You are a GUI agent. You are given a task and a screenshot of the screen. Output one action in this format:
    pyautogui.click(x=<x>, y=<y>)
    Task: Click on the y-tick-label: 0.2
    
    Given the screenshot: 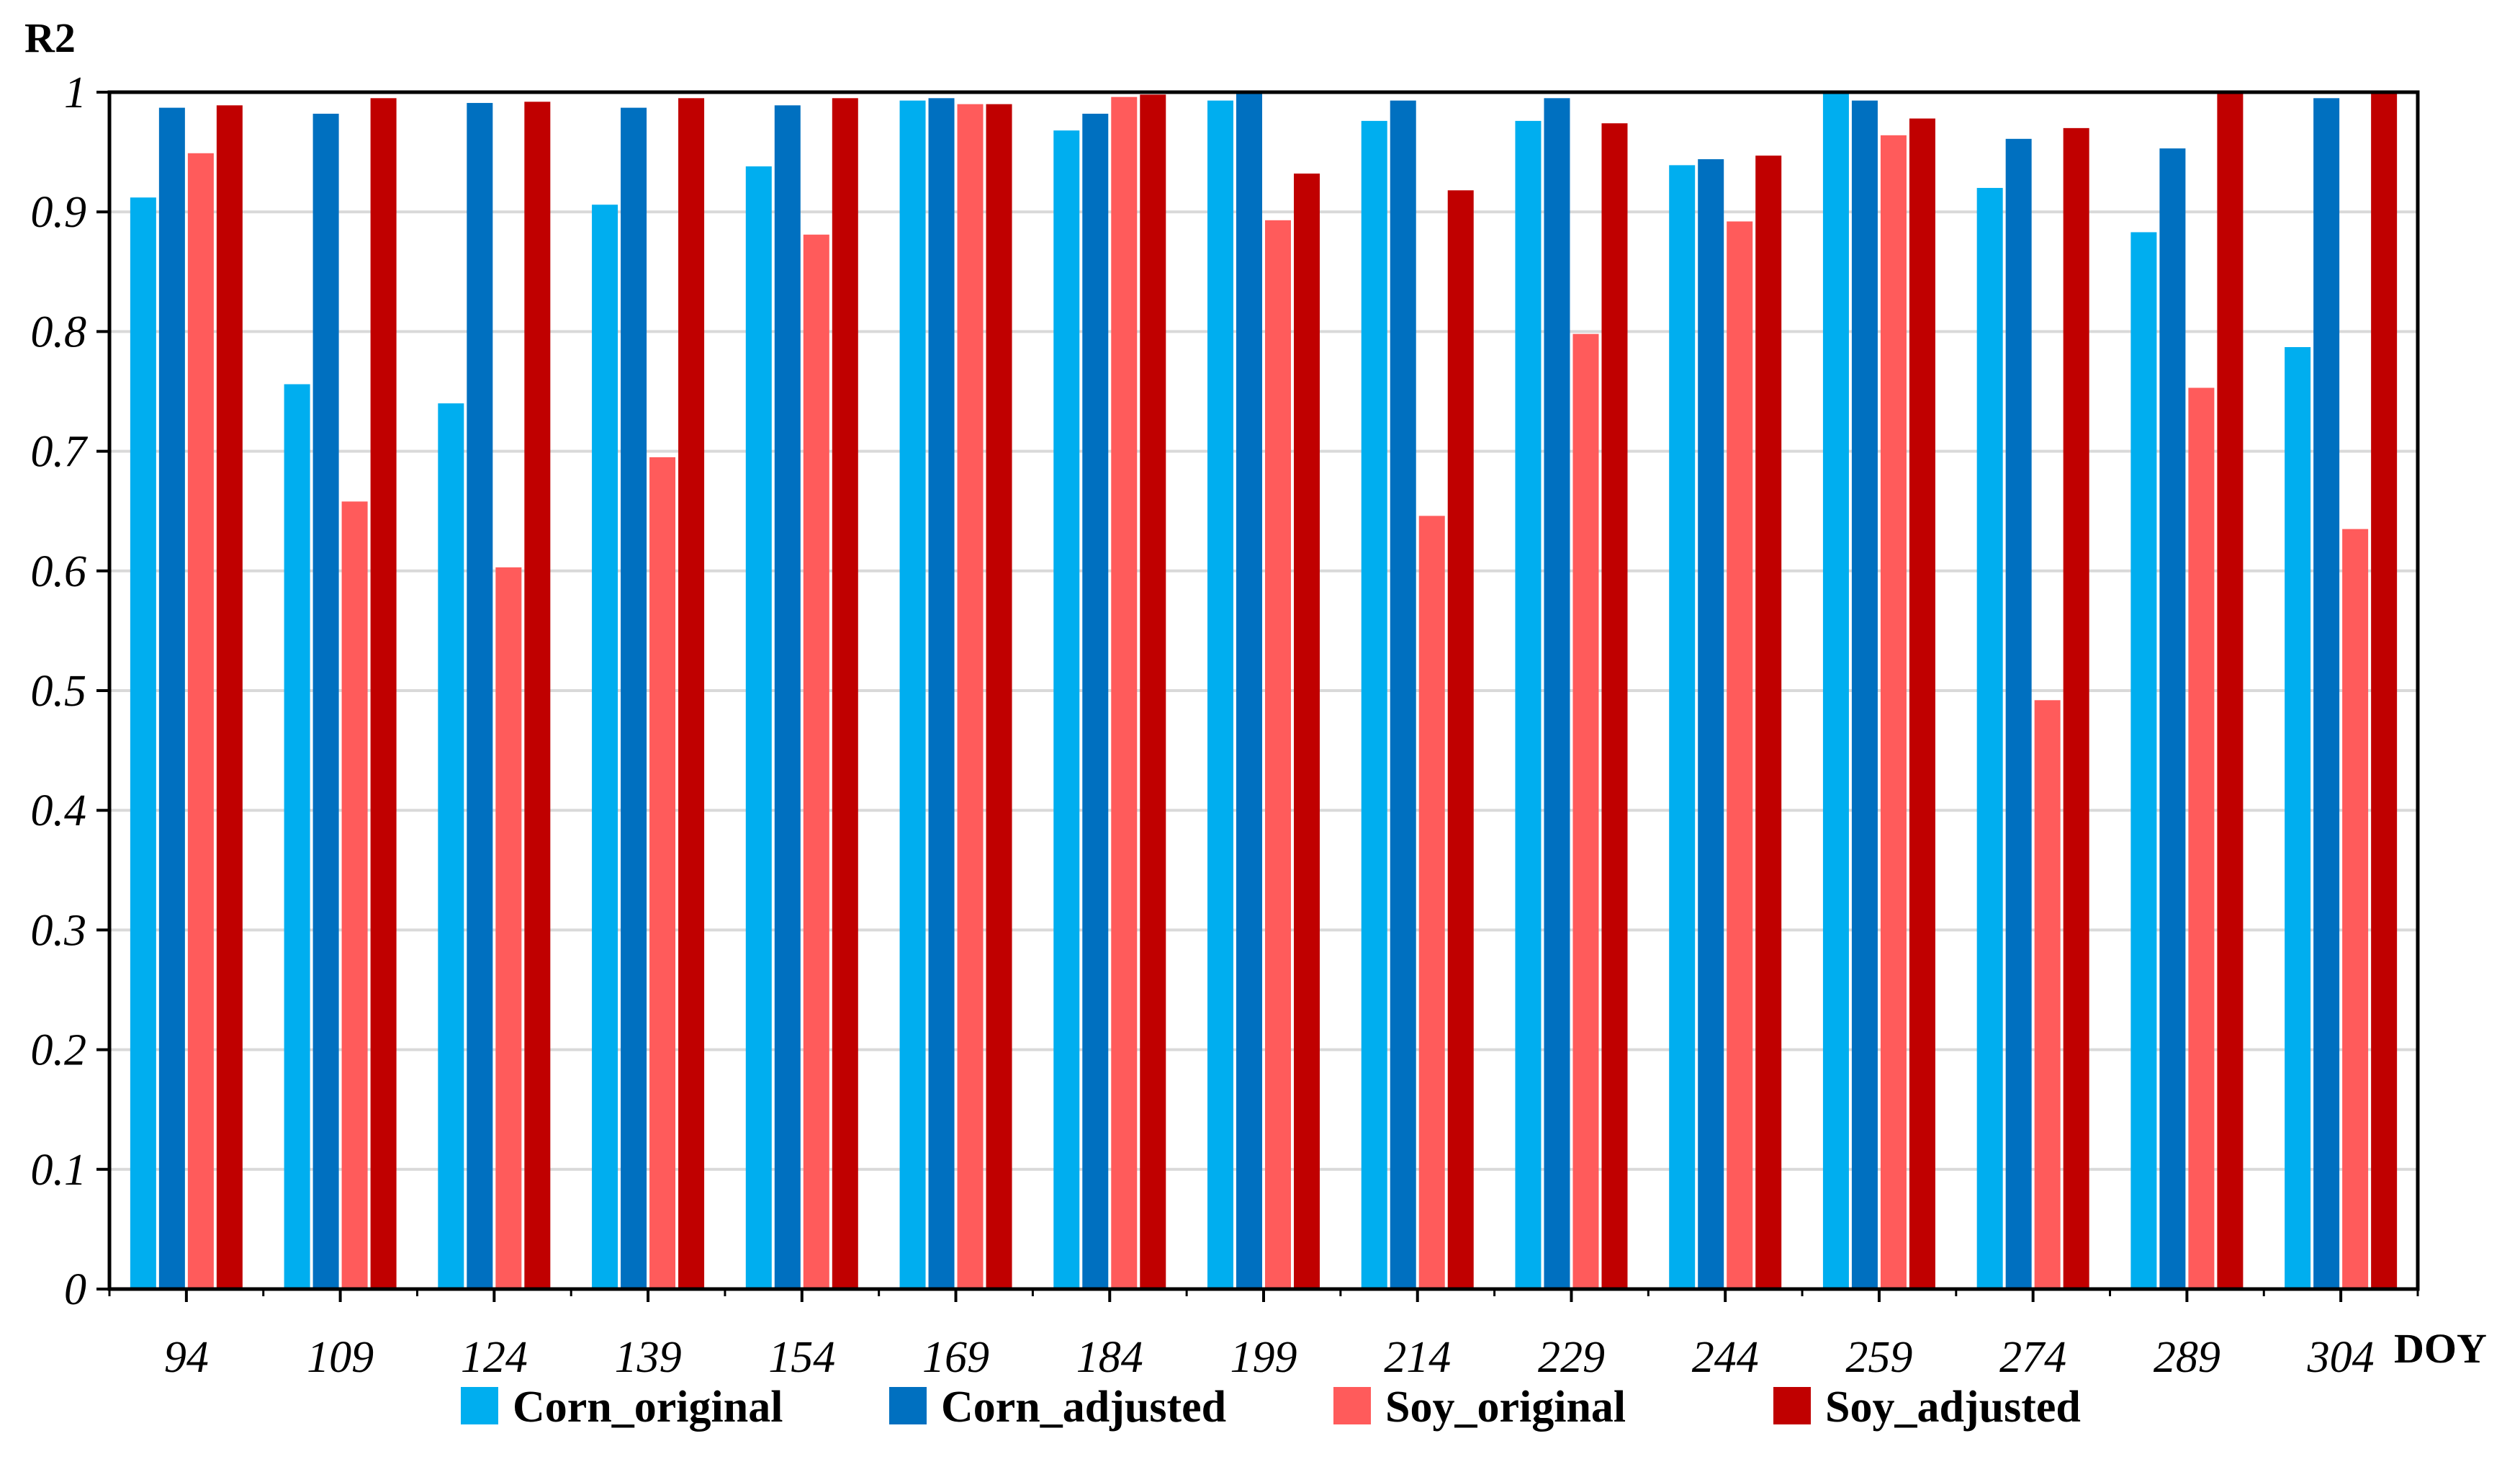 What is the action you would take?
    pyautogui.click(x=59, y=1050)
    